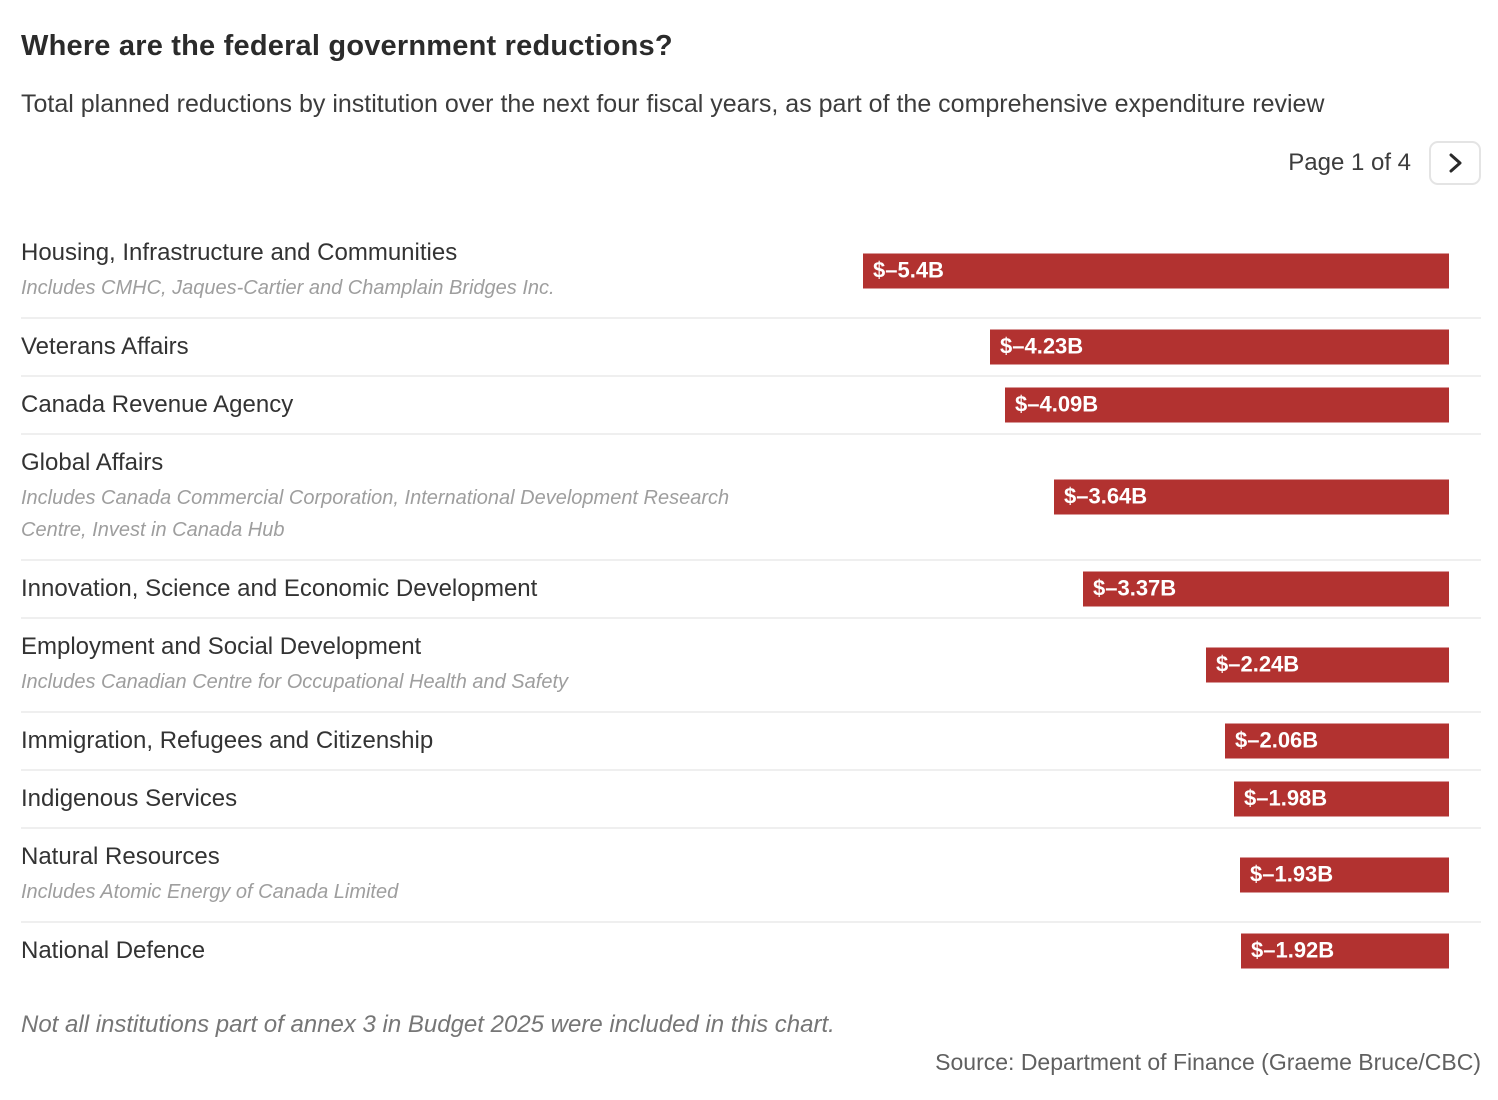 The height and width of the screenshot is (1100, 1498). I want to click on institution-label: Global Affairs, so click(92, 462).